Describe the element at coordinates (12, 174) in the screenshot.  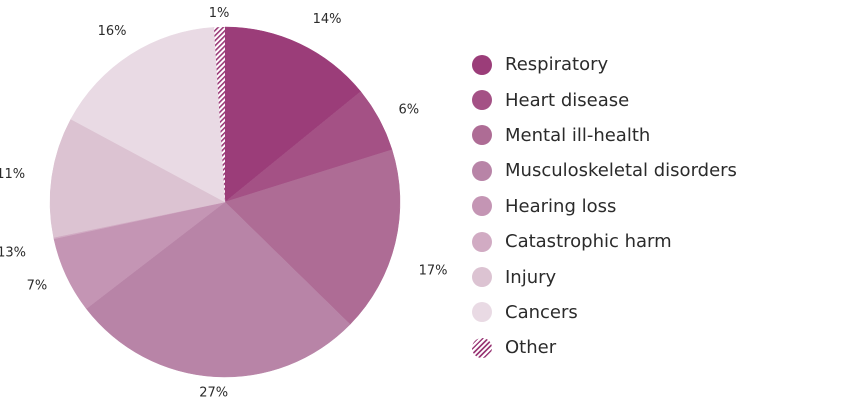
I see `data-label-injury: 11%` at that location.